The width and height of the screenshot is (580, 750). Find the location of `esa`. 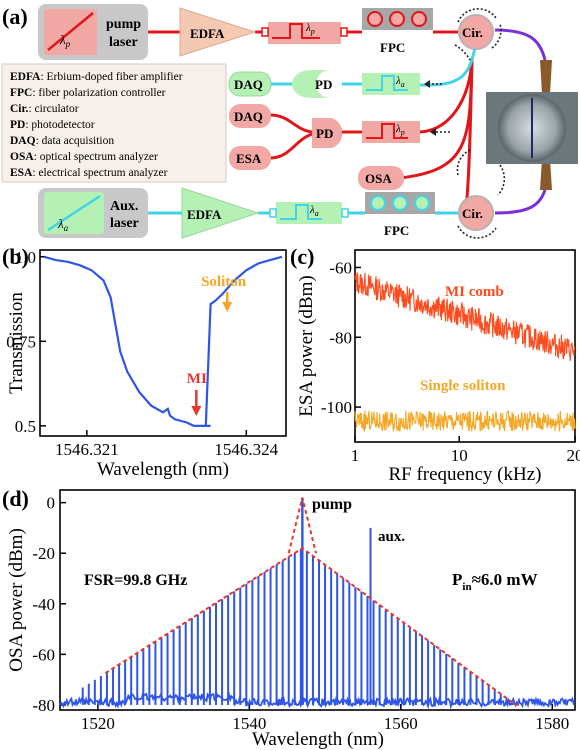

esa is located at coordinates (250, 158).